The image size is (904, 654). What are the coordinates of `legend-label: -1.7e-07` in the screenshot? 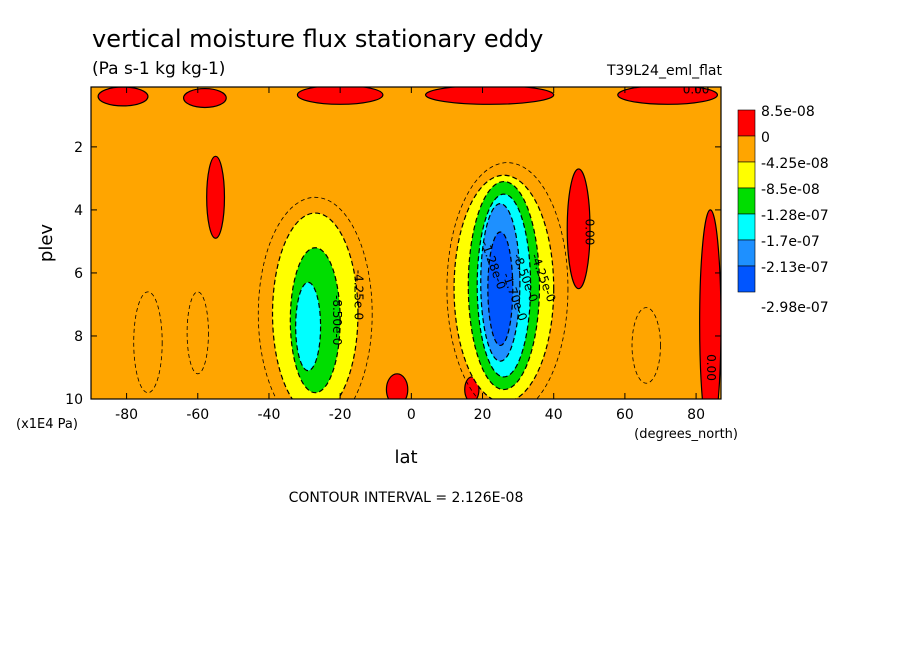 It's located at (790, 242).